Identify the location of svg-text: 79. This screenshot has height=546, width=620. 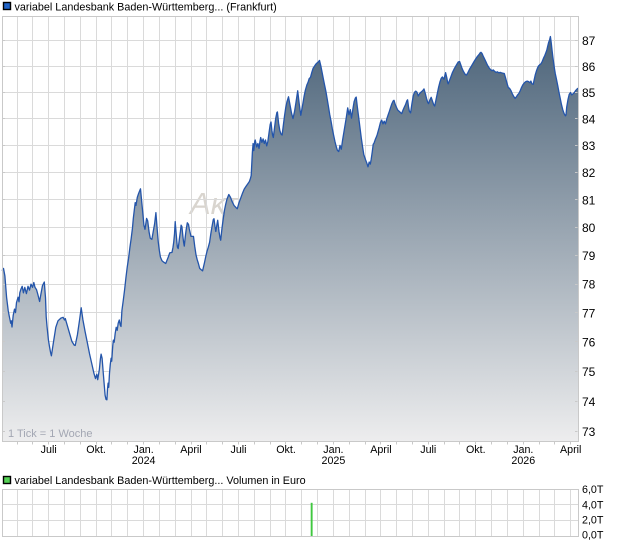
(589, 256).